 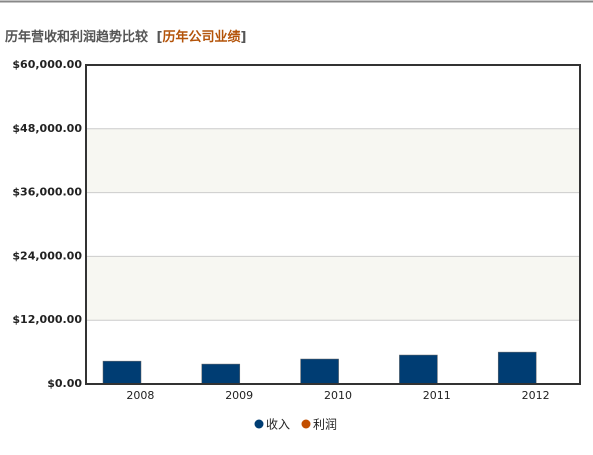 What do you see at coordinates (536, 395) in the screenshot?
I see `x-tick-label: 2012` at bounding box center [536, 395].